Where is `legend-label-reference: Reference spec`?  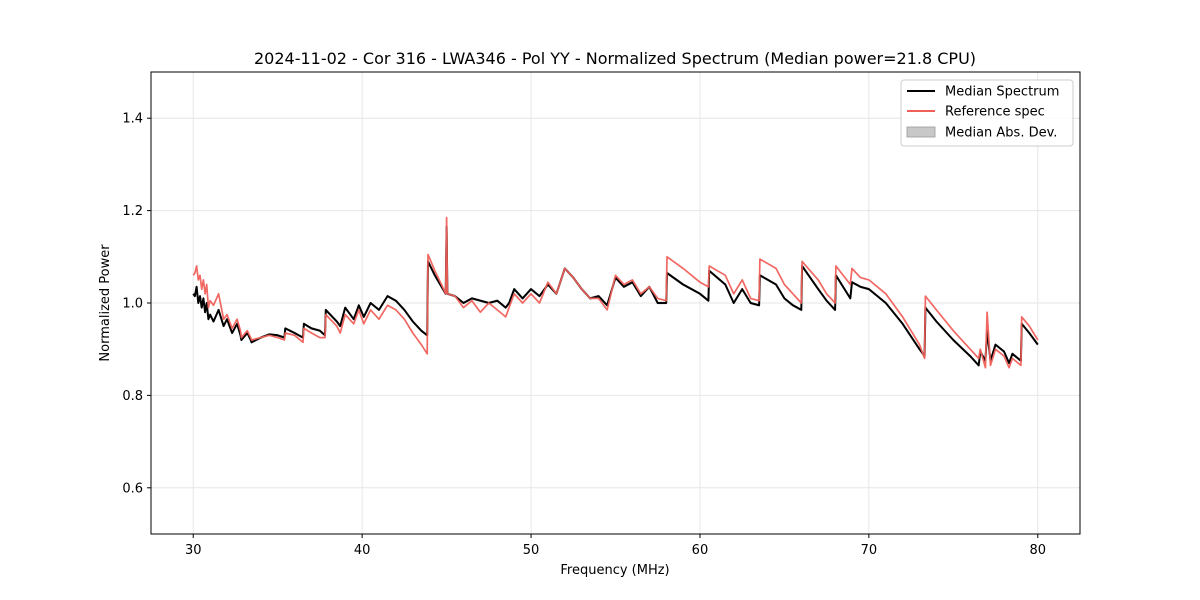 legend-label-reference: Reference spec is located at coordinates (995, 112).